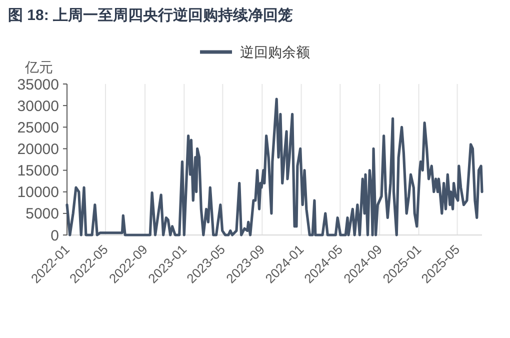  Describe the element at coordinates (38, 85) in the screenshot. I see `y-tick-label: 35000` at that location.